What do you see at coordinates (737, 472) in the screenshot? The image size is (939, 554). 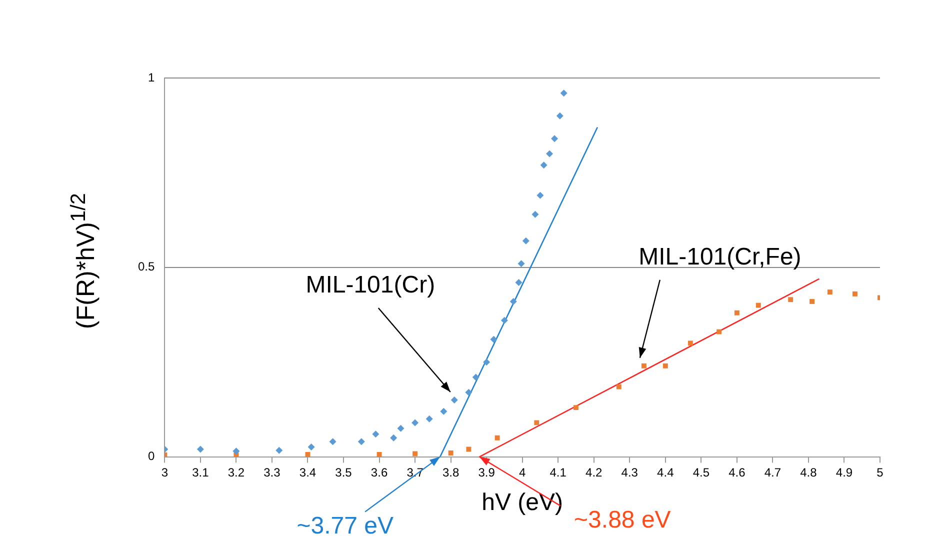 I see `x-tick-label: 4.6` at bounding box center [737, 472].